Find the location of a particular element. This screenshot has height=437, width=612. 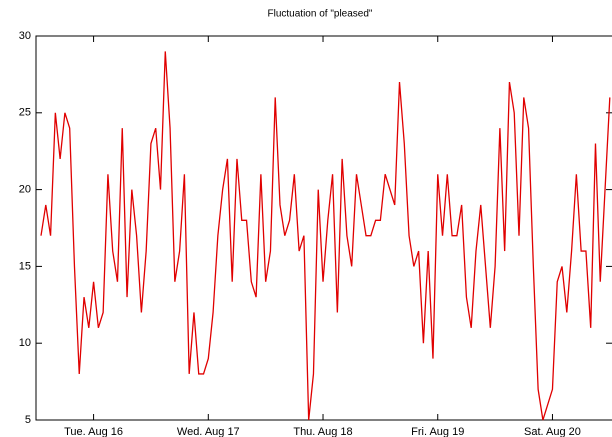

y-tick-label: 10 is located at coordinates (25, 343).